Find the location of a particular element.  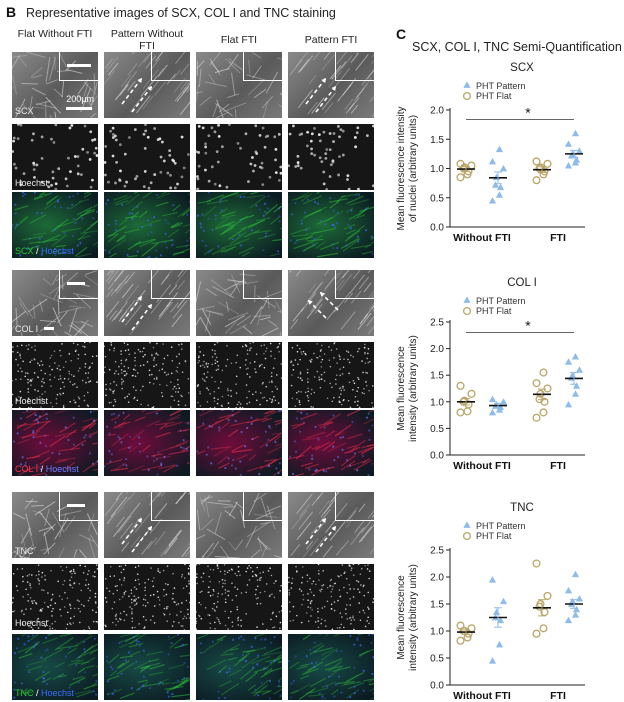

chart-scx-title: SCX is located at coordinates (522, 68).